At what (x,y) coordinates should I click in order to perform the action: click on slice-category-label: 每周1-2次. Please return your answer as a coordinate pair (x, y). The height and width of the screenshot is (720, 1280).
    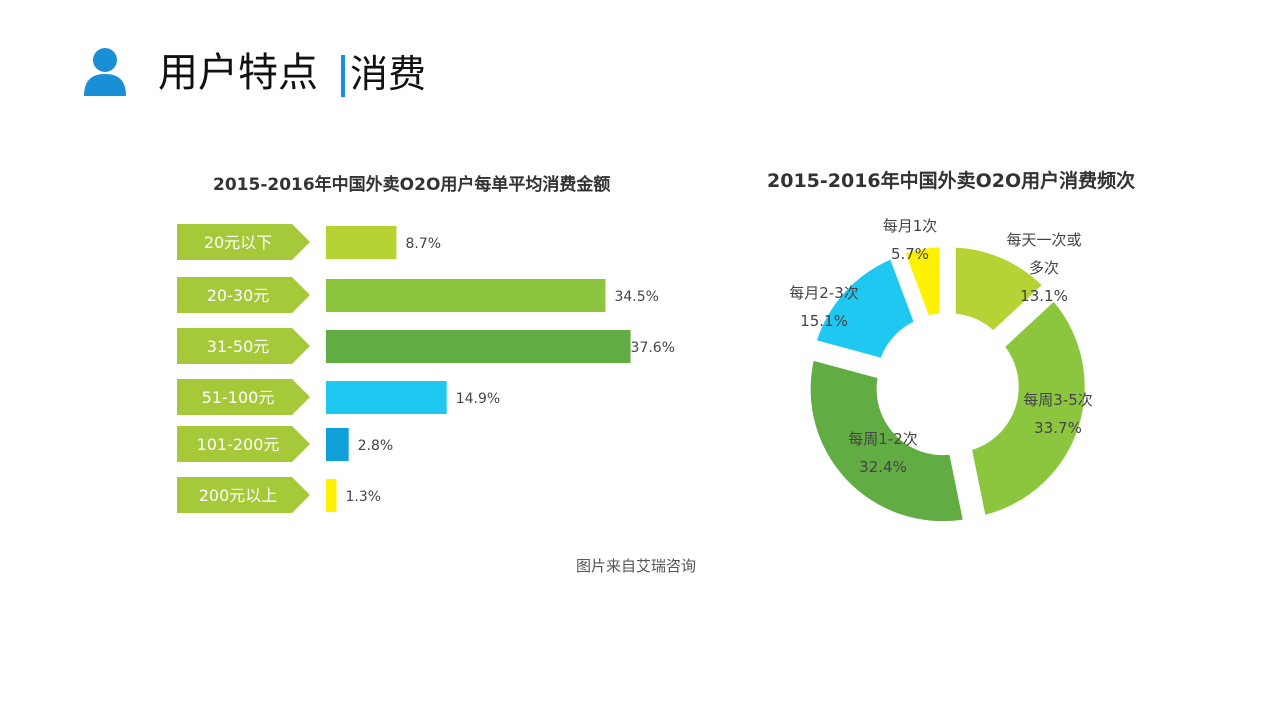
    Looking at the image, I should click on (883, 439).